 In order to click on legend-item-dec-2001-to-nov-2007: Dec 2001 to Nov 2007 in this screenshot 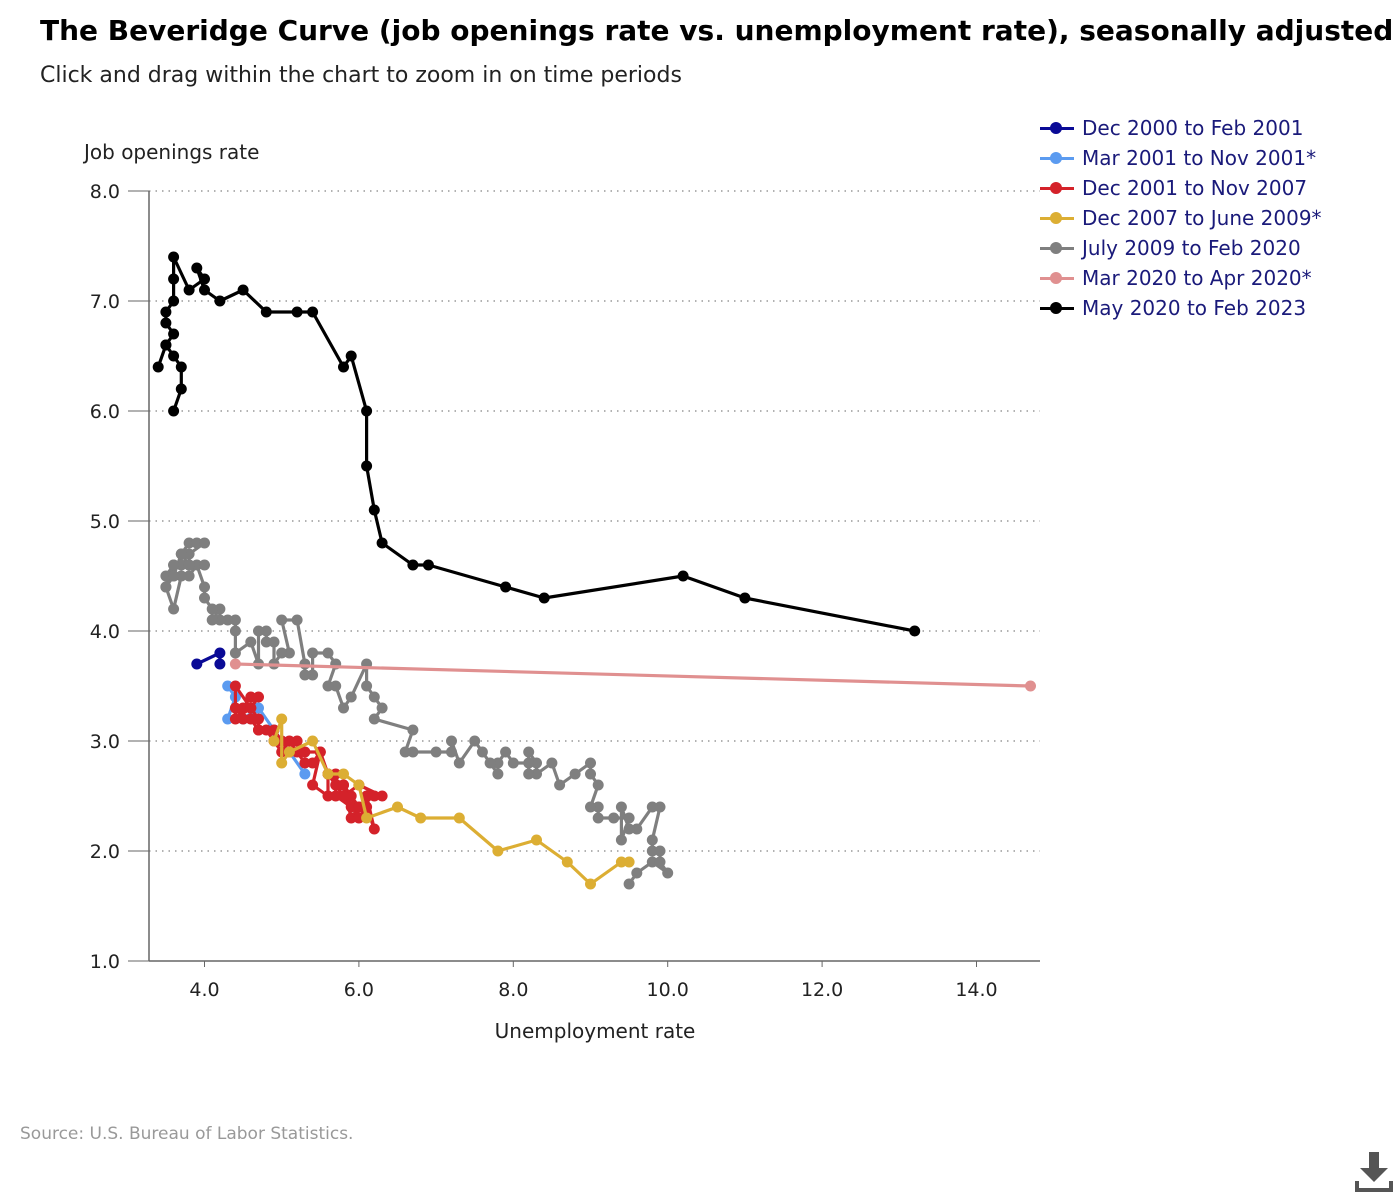, I will do `click(1215, 188)`.